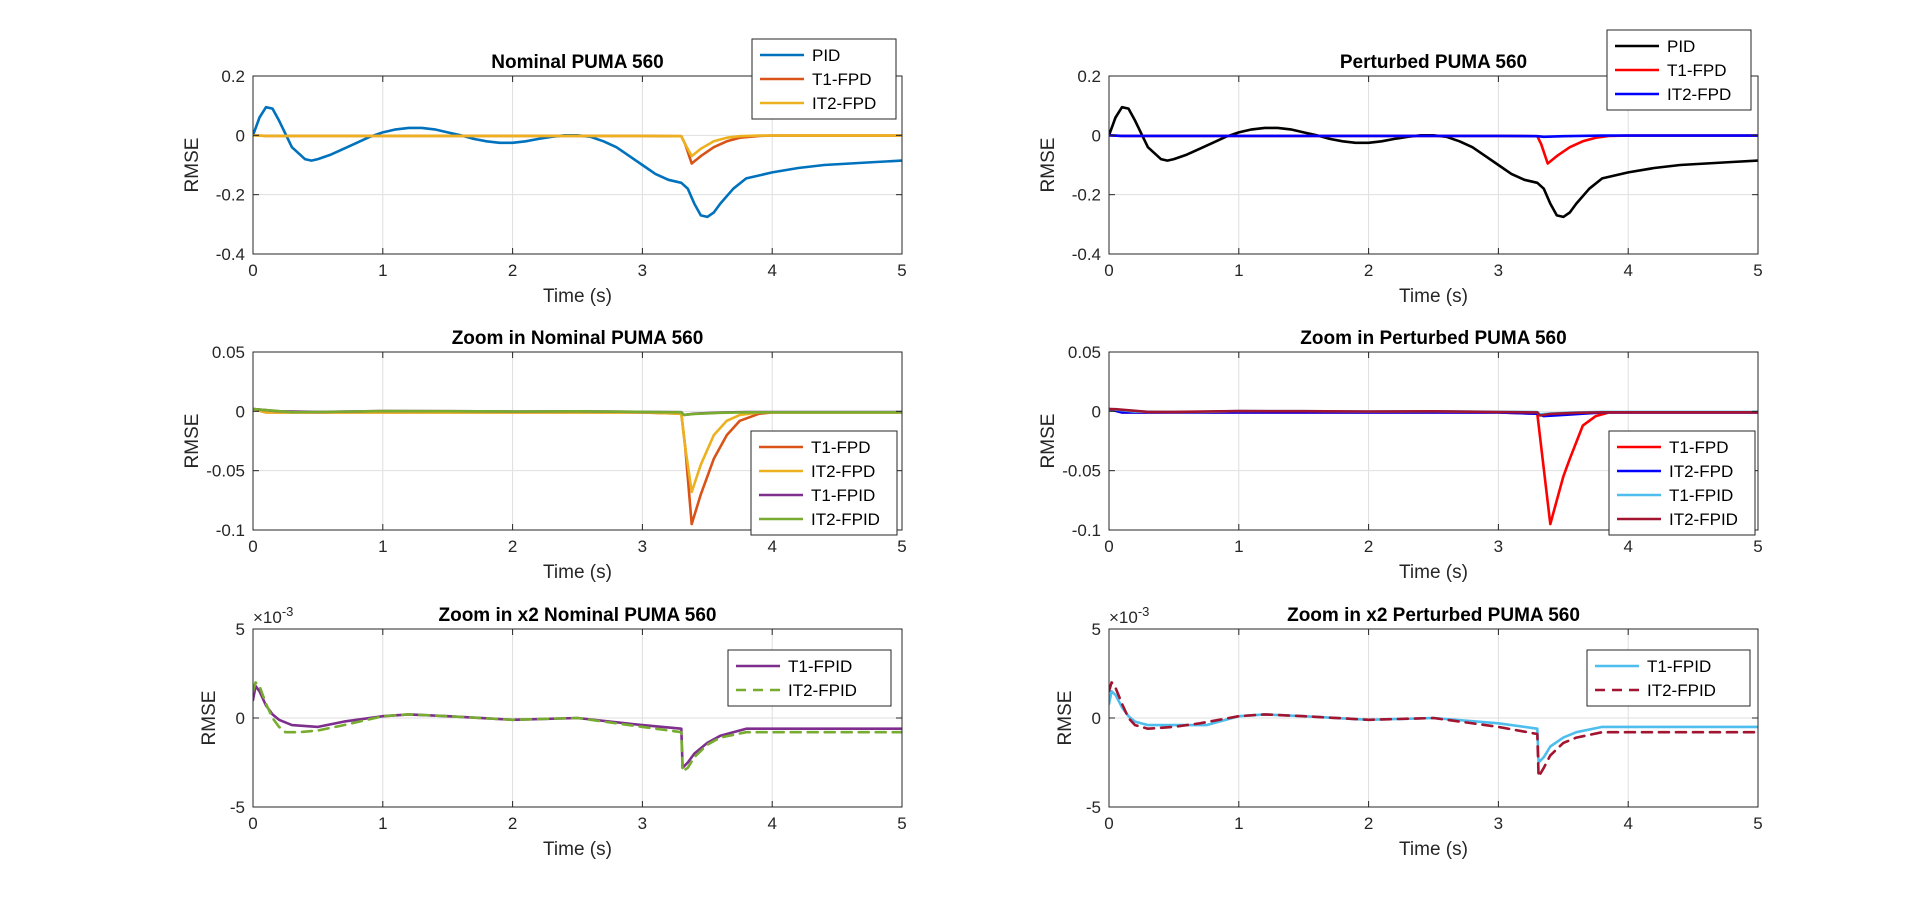 The image size is (1920, 911). What do you see at coordinates (240, 629) in the screenshot?
I see `y-tick-label: 5` at bounding box center [240, 629].